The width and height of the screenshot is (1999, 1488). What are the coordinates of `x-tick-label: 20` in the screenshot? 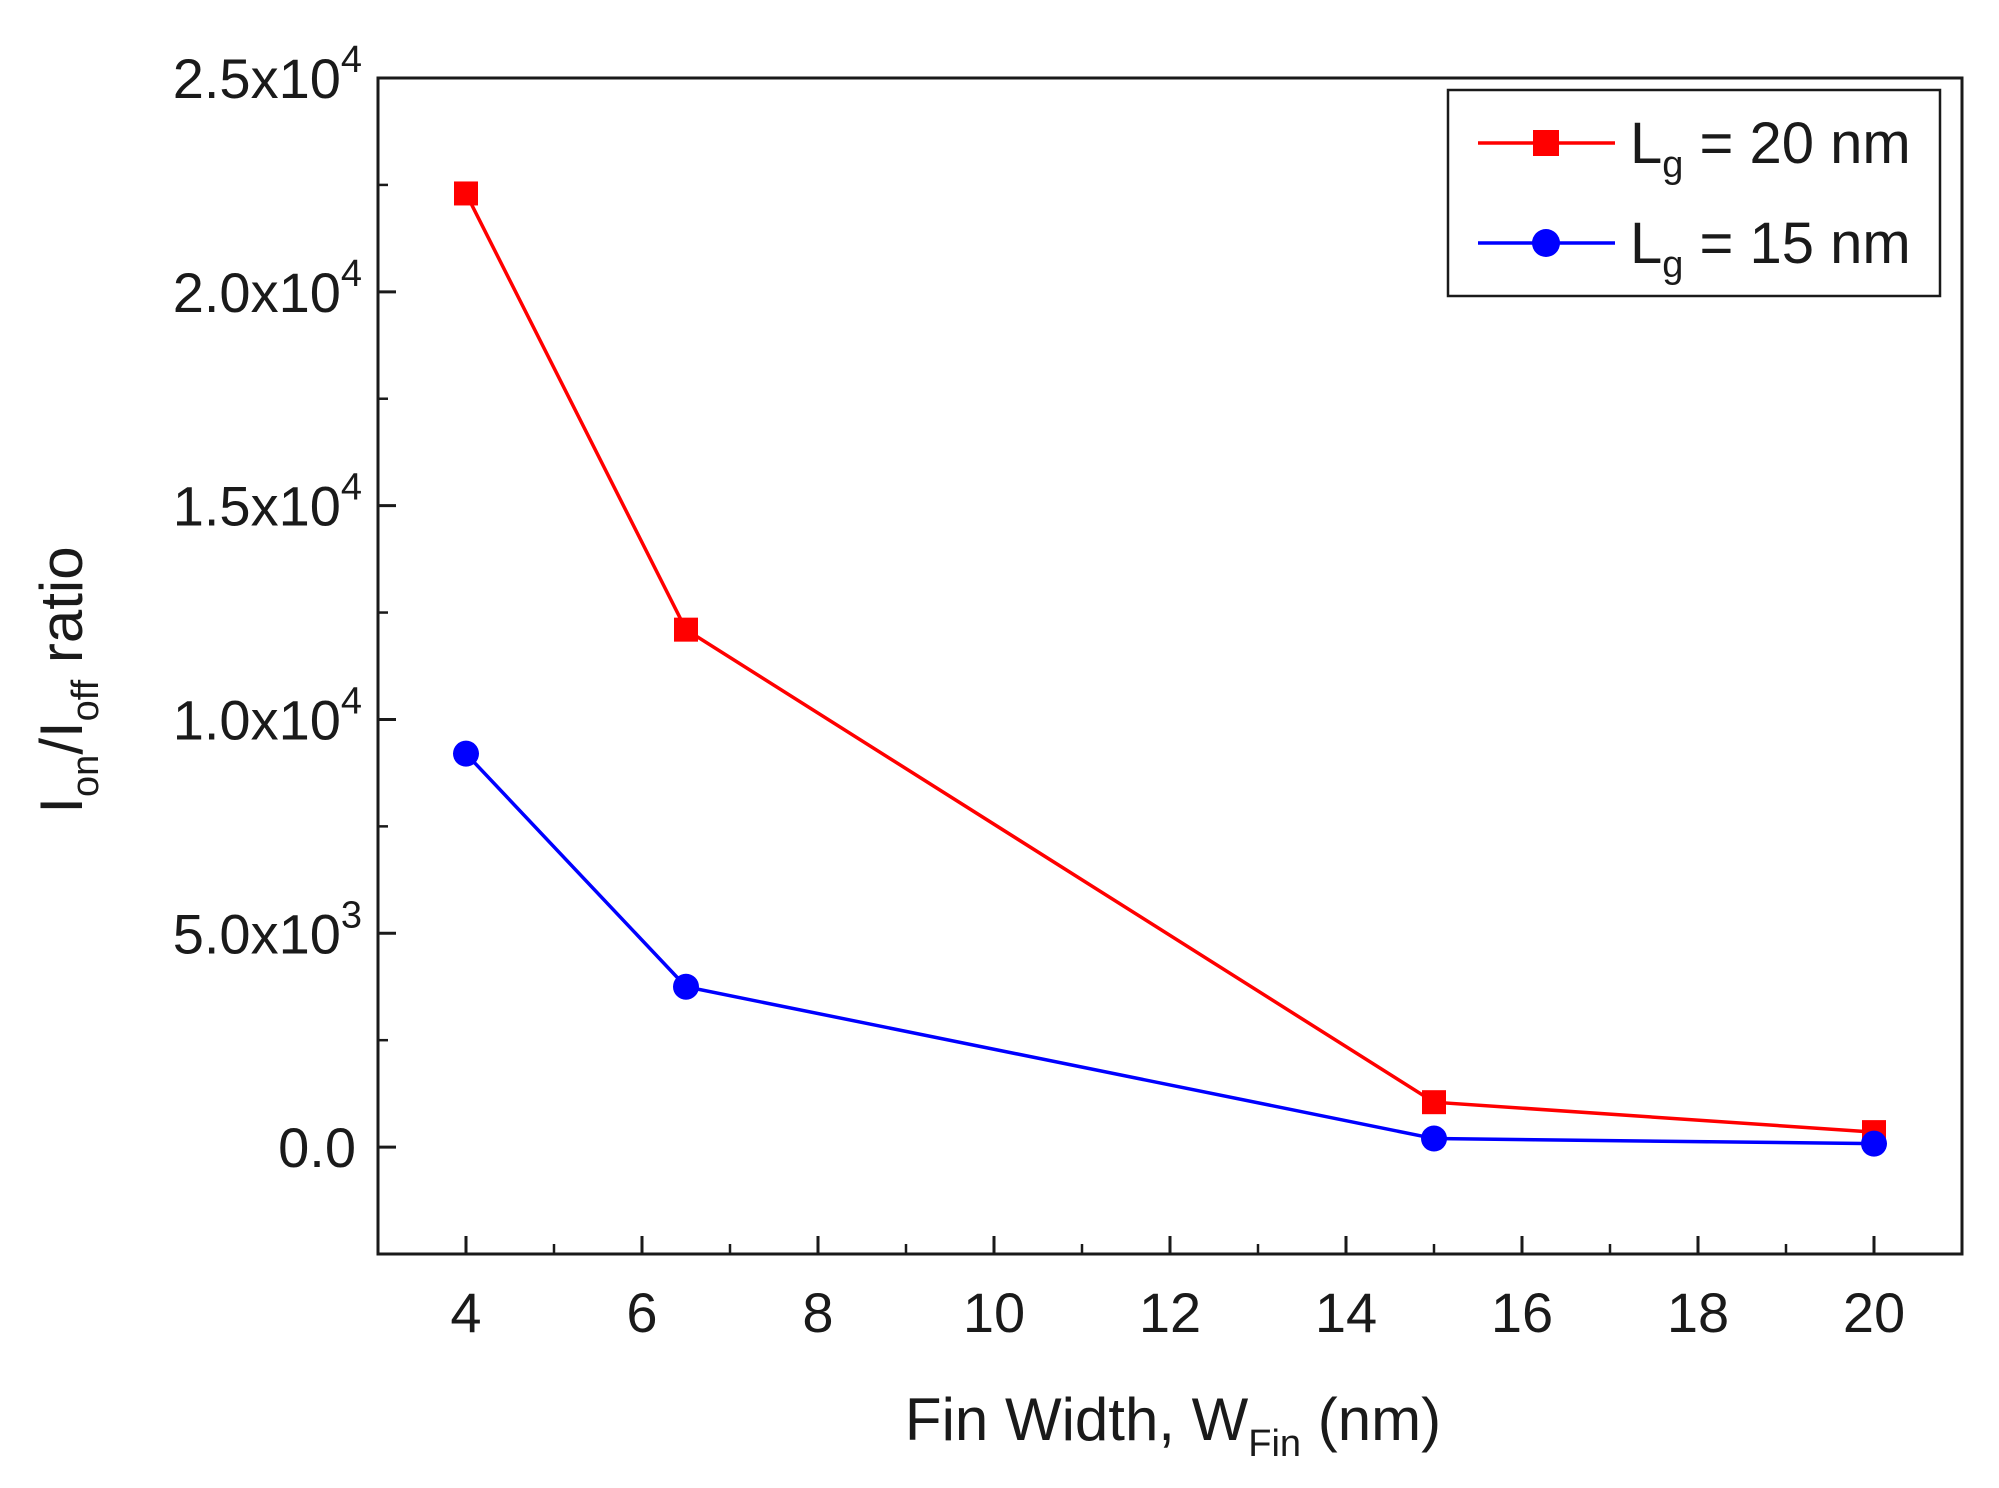 It's located at (1874, 1312).